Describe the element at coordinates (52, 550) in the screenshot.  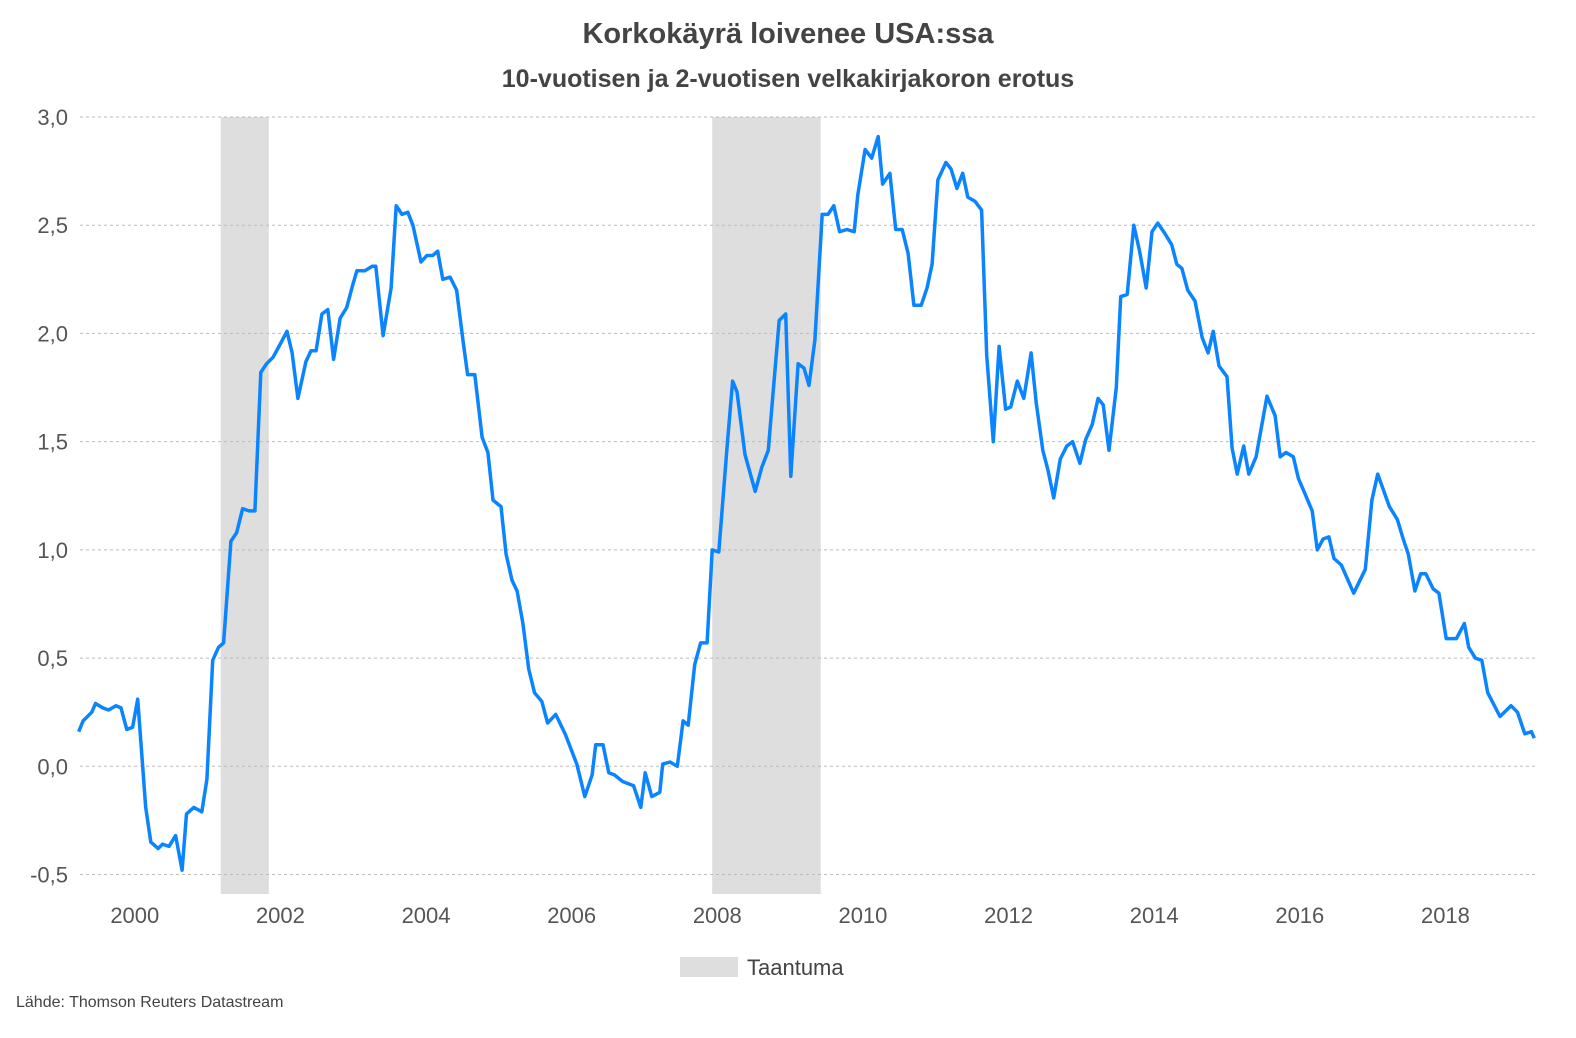
I see `y-tick-label: 1,0` at that location.